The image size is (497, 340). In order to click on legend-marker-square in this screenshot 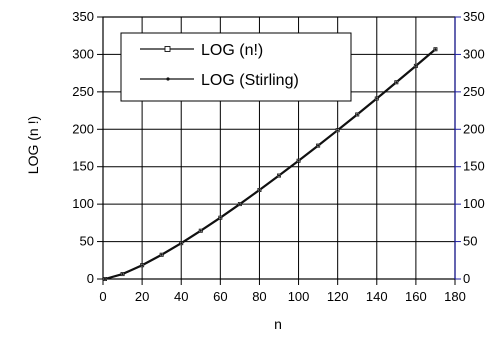, I will do `click(167, 49)`.